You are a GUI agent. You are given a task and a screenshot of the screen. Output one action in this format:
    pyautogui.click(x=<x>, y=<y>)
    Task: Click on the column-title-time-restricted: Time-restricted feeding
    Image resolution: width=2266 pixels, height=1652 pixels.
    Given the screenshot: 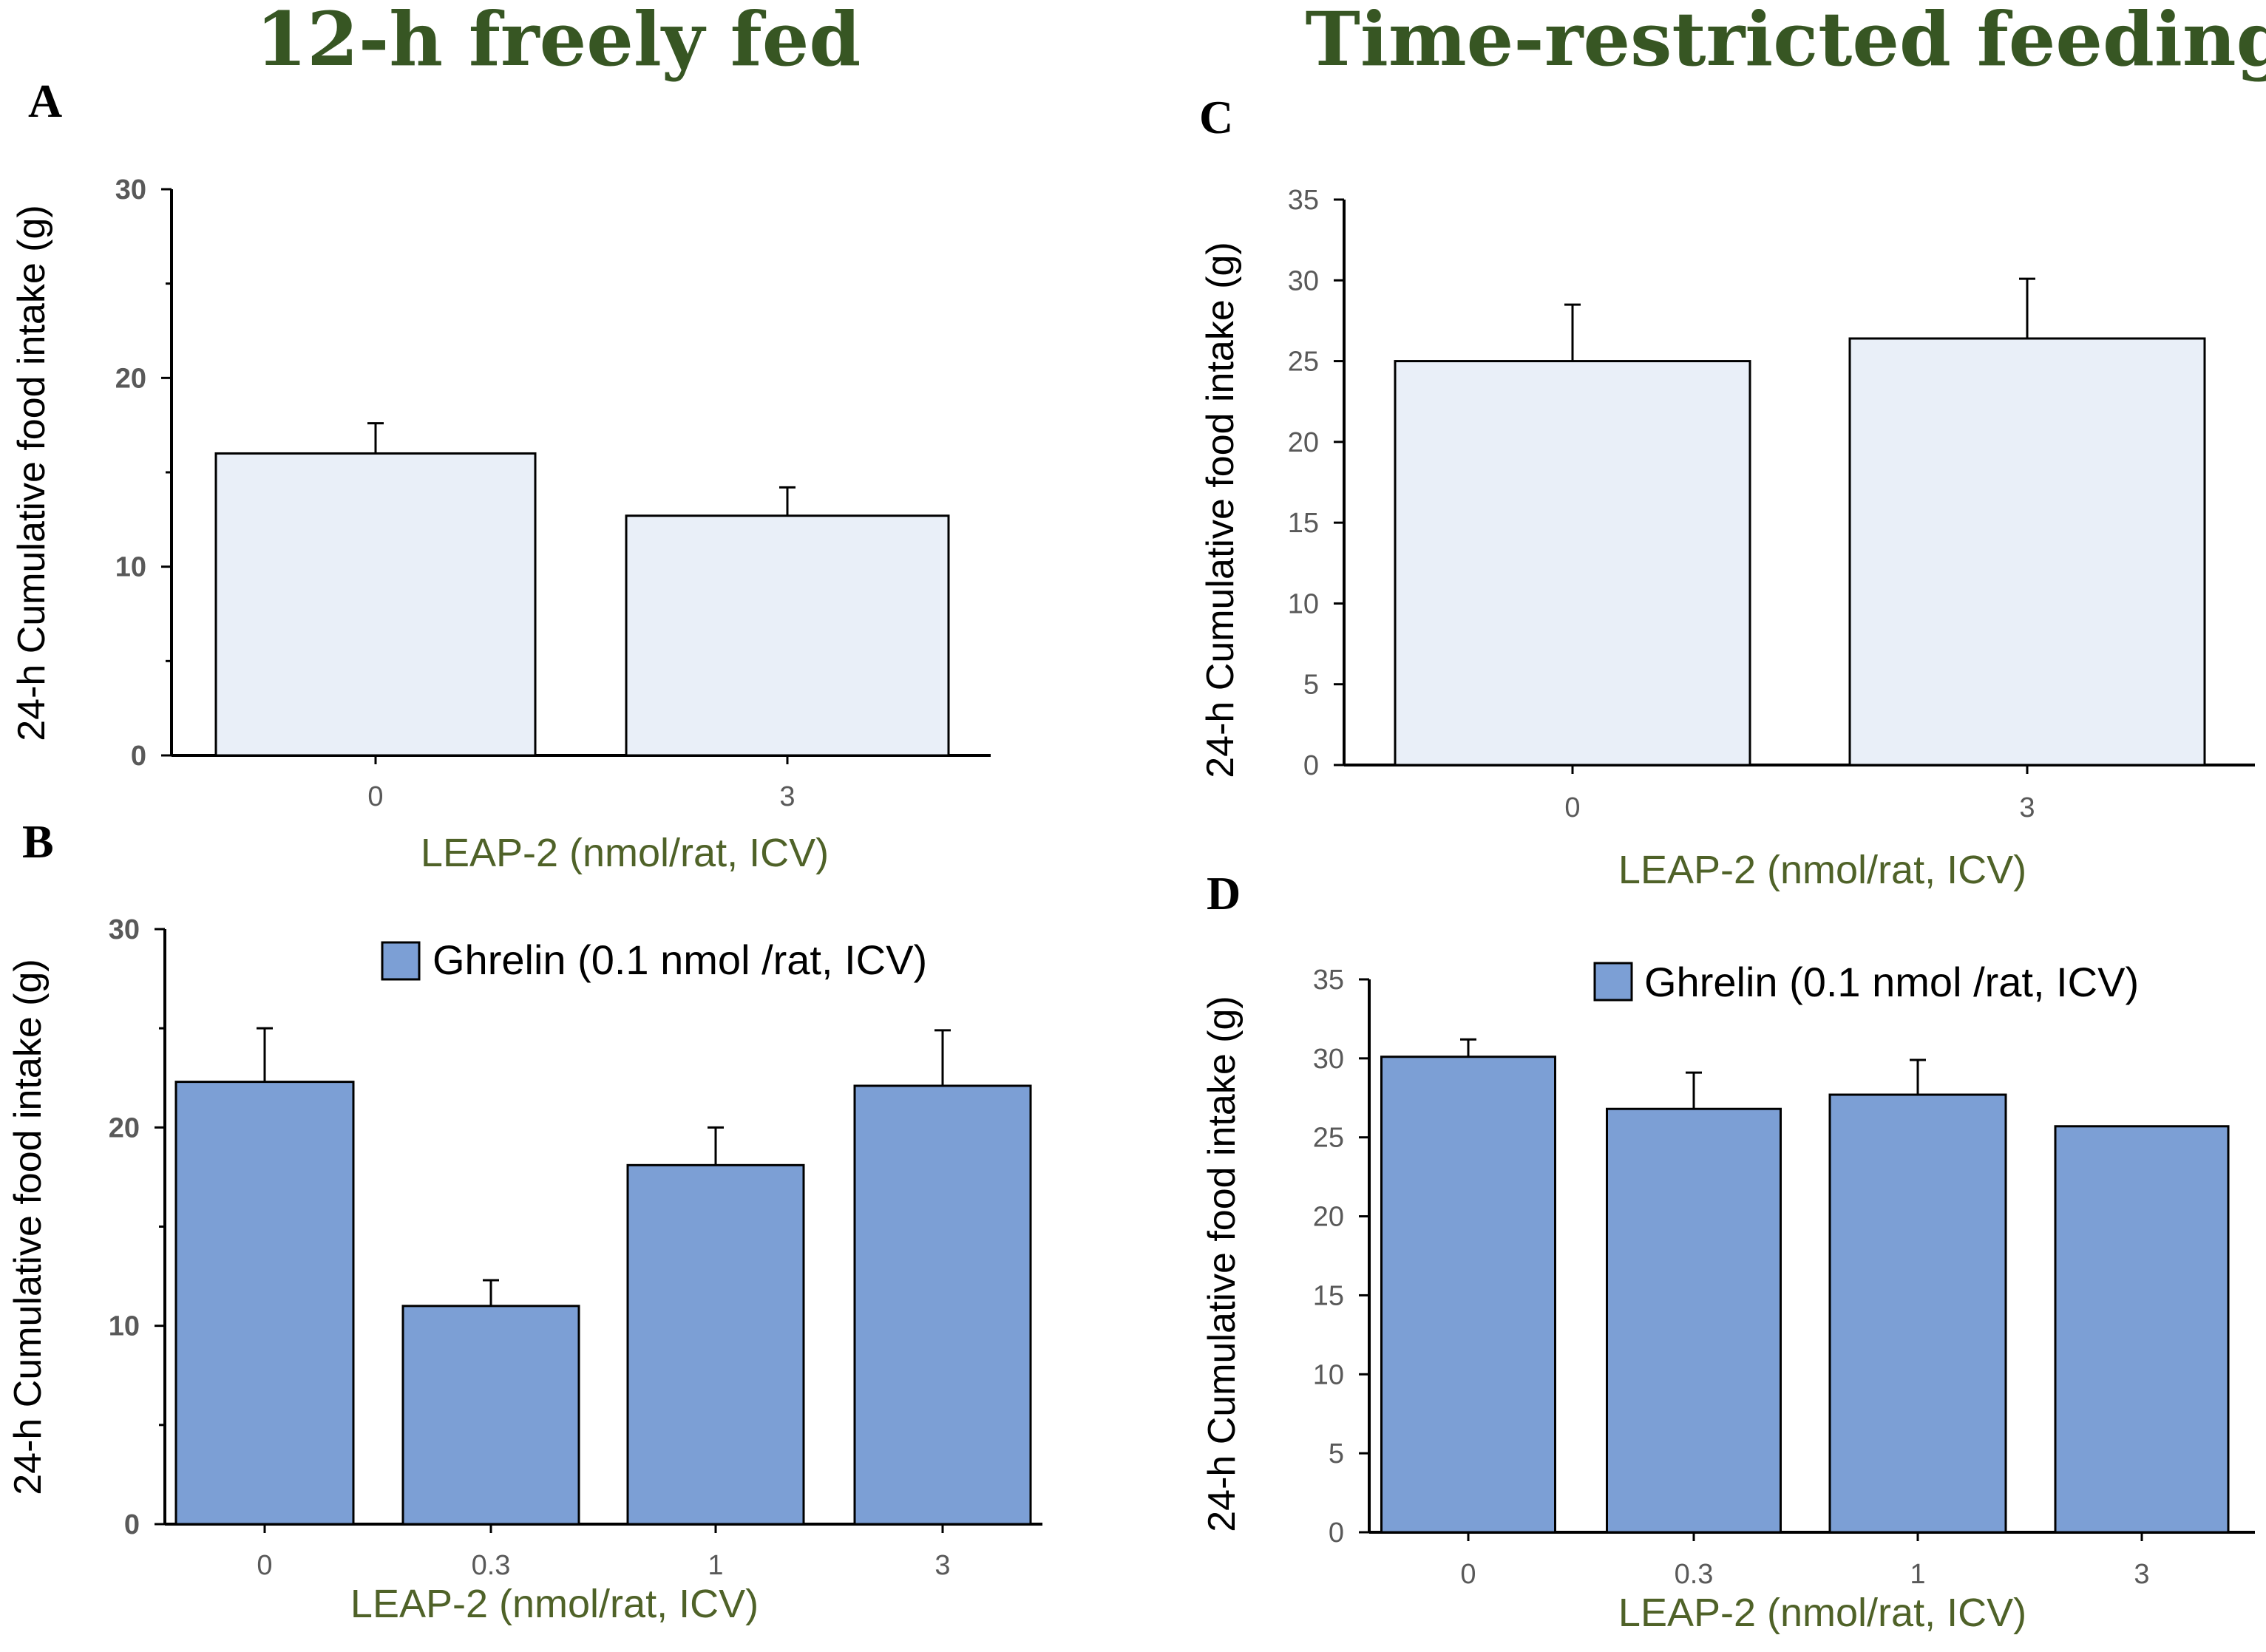 What is the action you would take?
    pyautogui.click(x=1785, y=41)
    